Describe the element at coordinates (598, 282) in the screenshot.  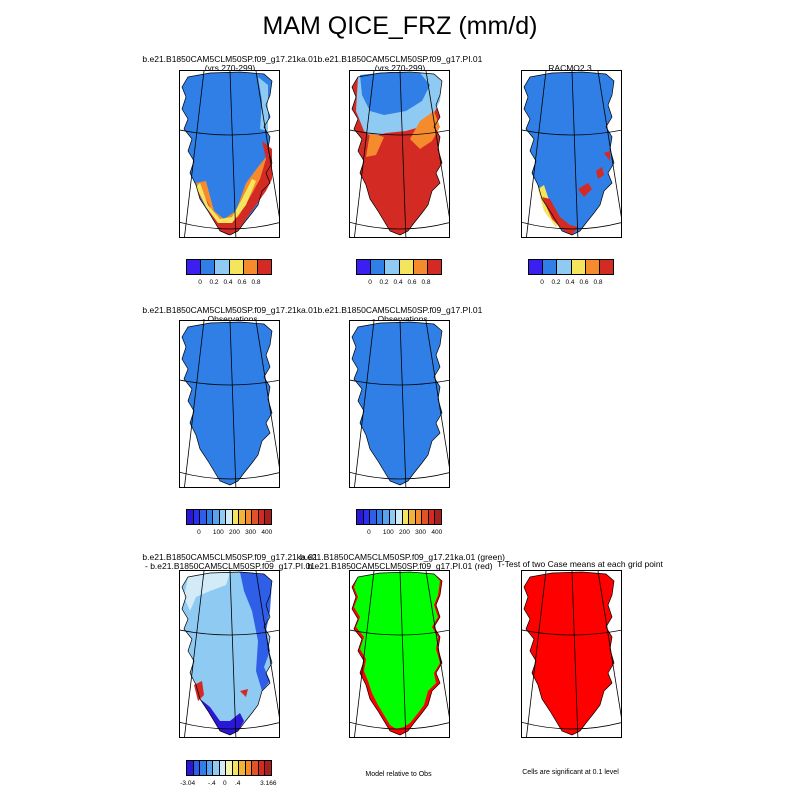
I see `colorbar-tick-label: 0.8` at that location.